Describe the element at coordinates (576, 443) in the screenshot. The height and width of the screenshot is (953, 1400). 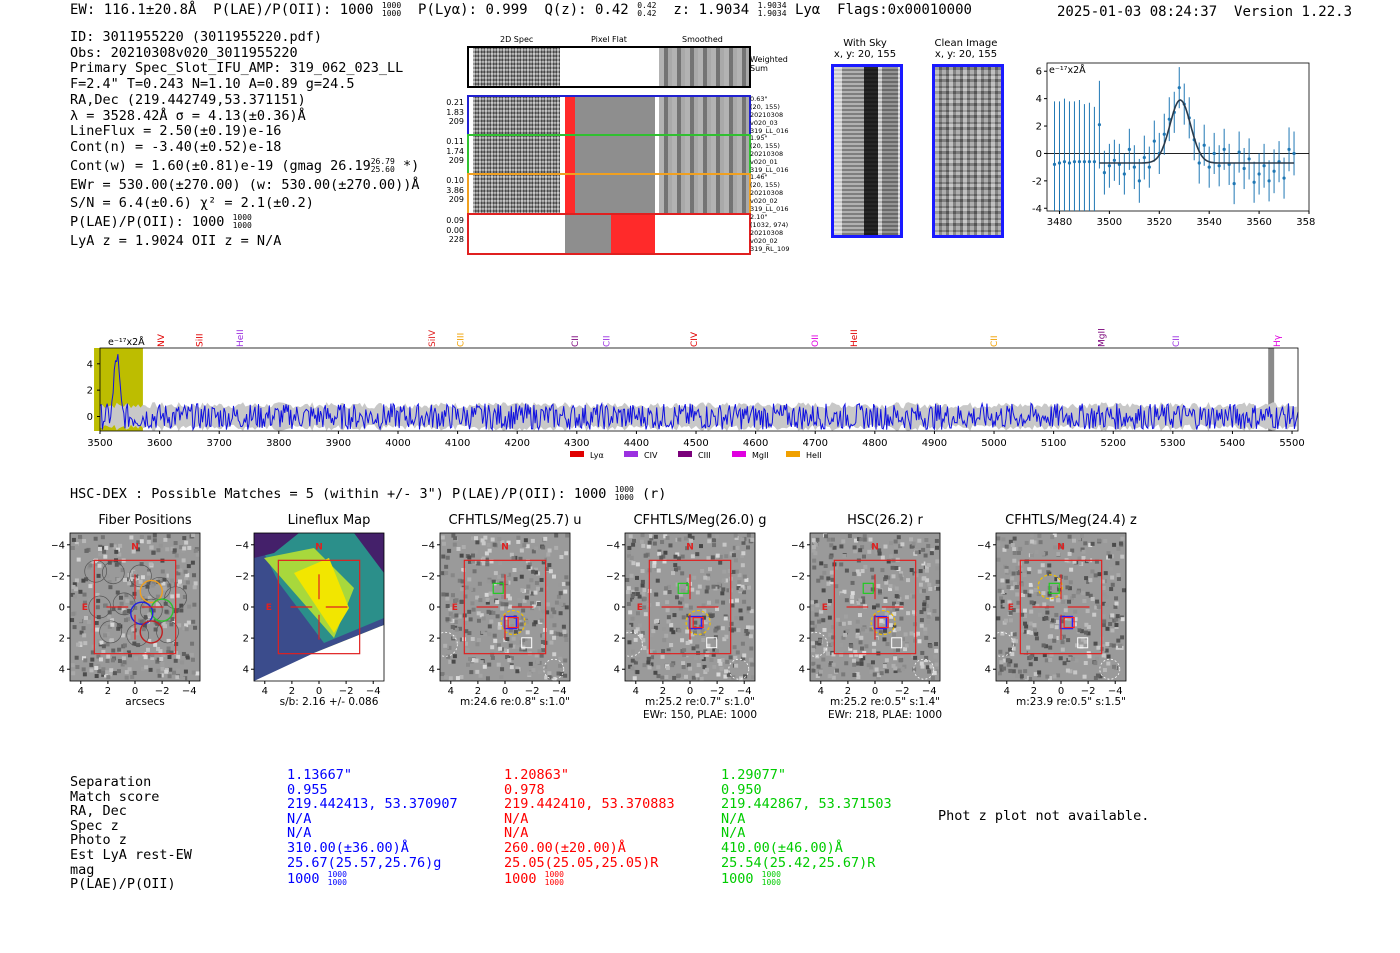
I see `x-tick-label: 4300` at that location.